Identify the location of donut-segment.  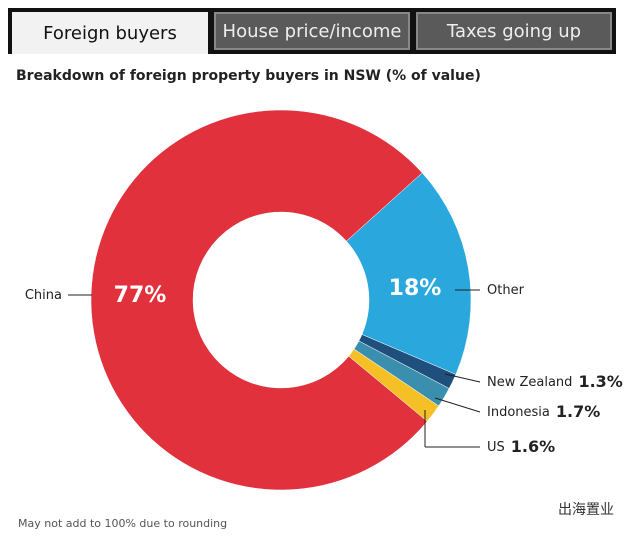
(409, 273).